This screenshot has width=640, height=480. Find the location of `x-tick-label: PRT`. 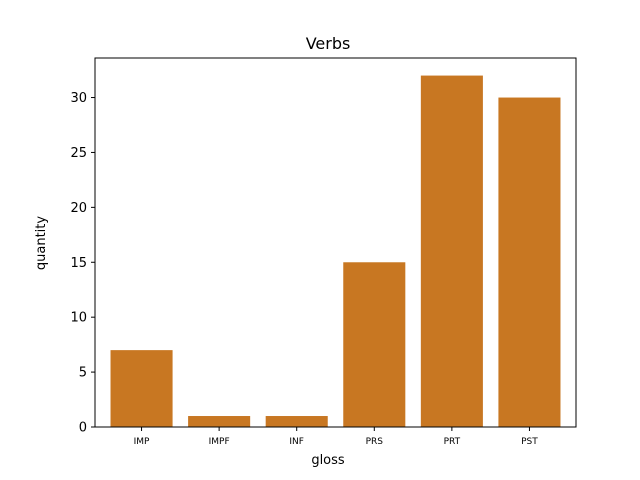

x-tick-label: PRT is located at coordinates (452, 442).